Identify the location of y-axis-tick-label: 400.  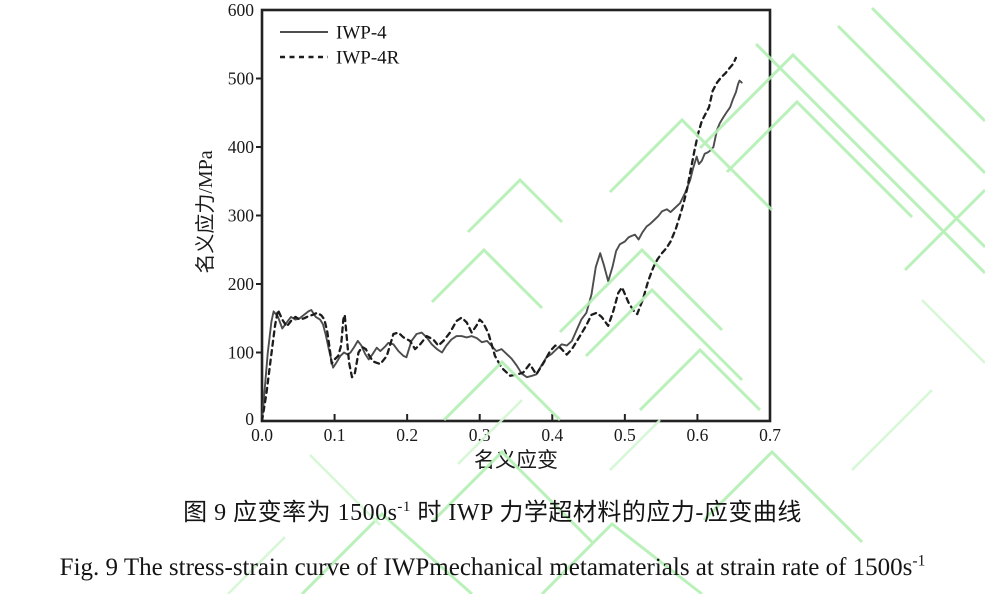
(241, 147).